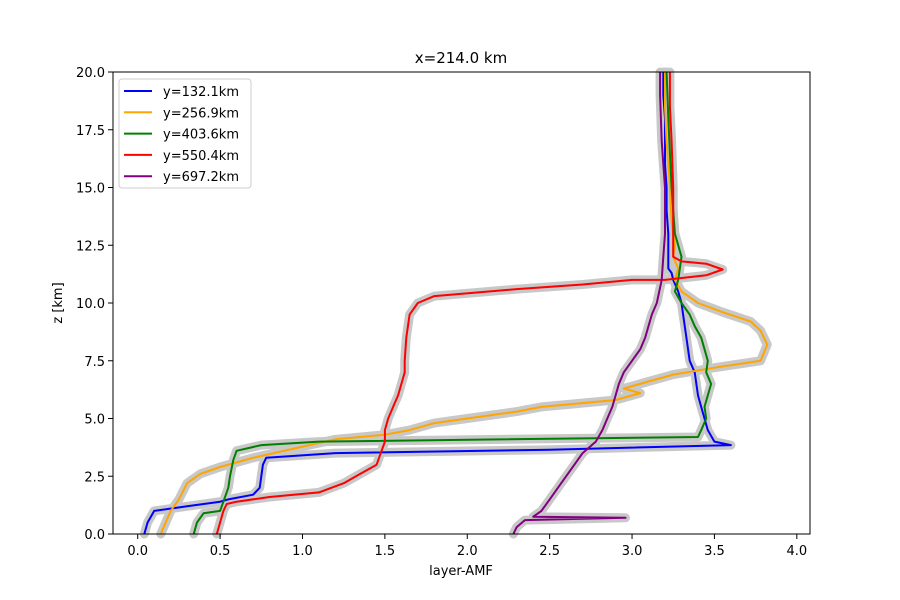  What do you see at coordinates (90, 304) in the screenshot?
I see `y-tick-label: 10.0` at bounding box center [90, 304].